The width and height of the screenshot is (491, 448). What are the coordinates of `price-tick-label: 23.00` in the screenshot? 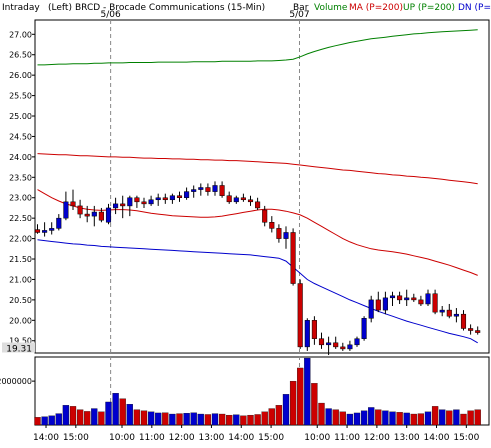 It's located at (20, 198).